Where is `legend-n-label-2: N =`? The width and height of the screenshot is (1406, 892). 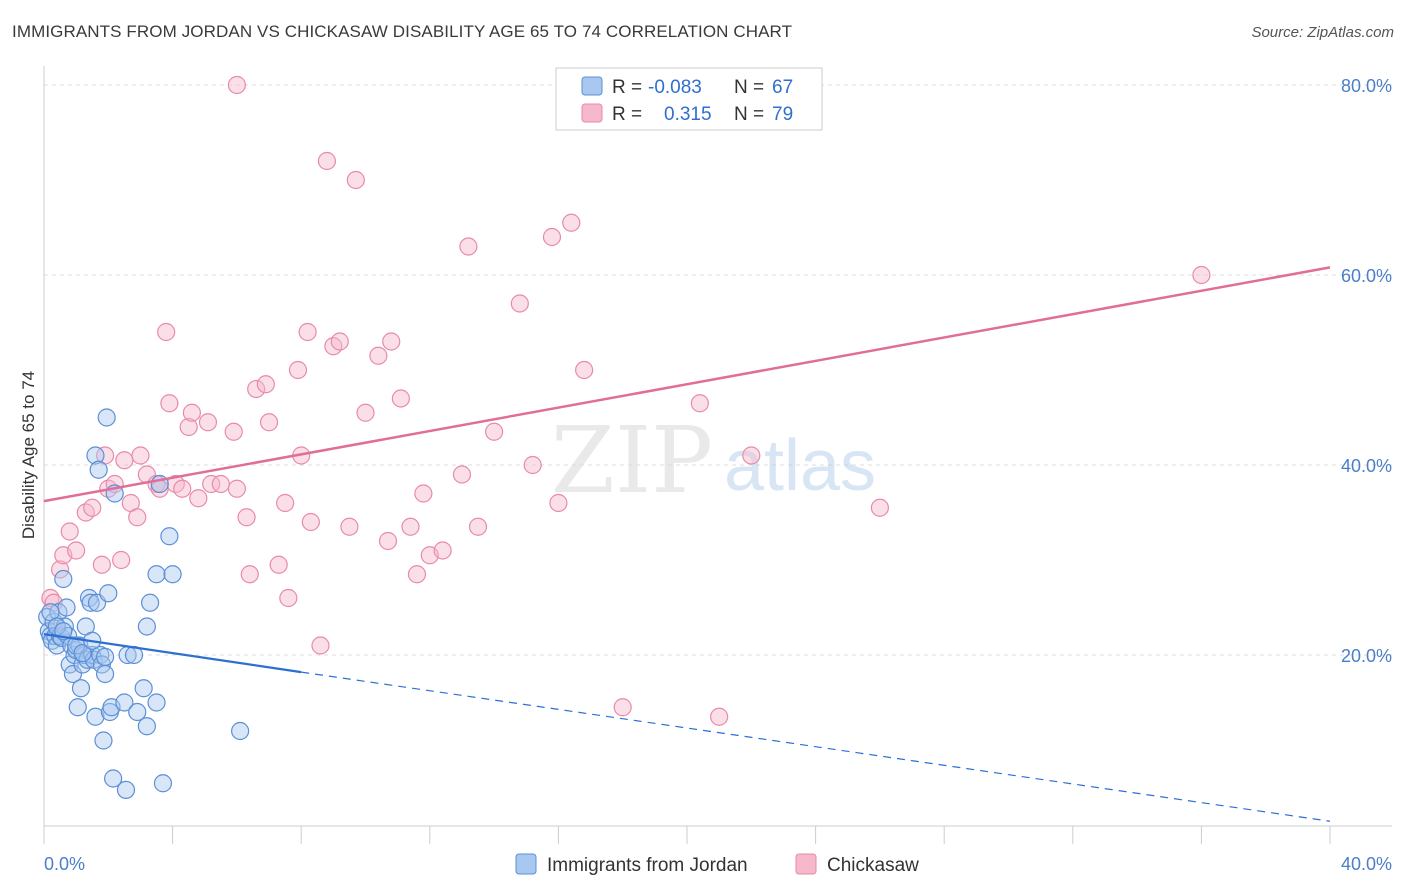 legend-n-label-2: N = is located at coordinates (749, 114).